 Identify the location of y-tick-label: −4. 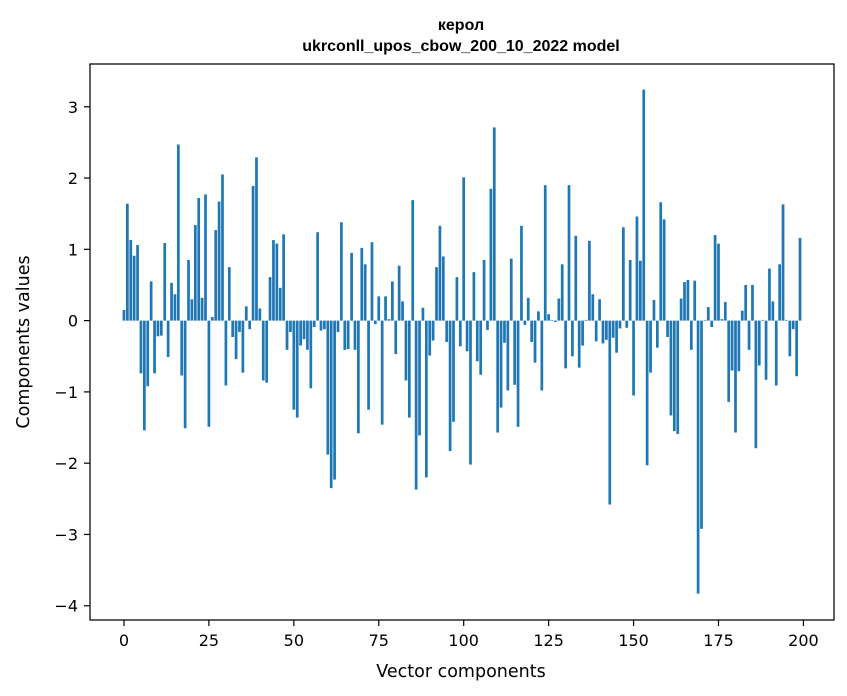
(66, 606).